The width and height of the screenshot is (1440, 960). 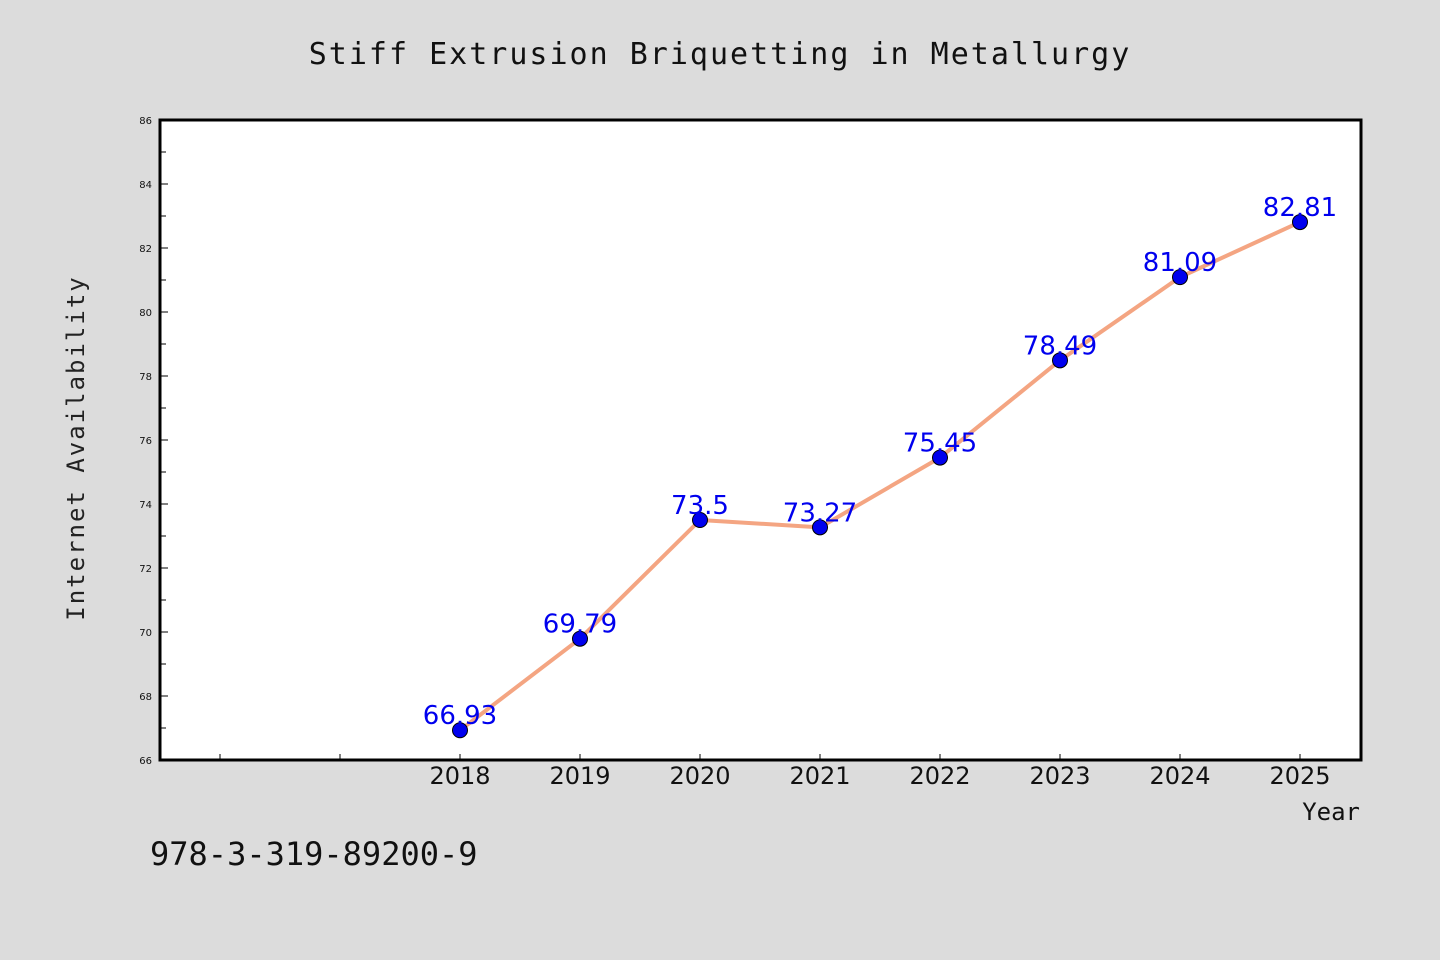 What do you see at coordinates (1331, 812) in the screenshot?
I see `x-axis-label: Year` at bounding box center [1331, 812].